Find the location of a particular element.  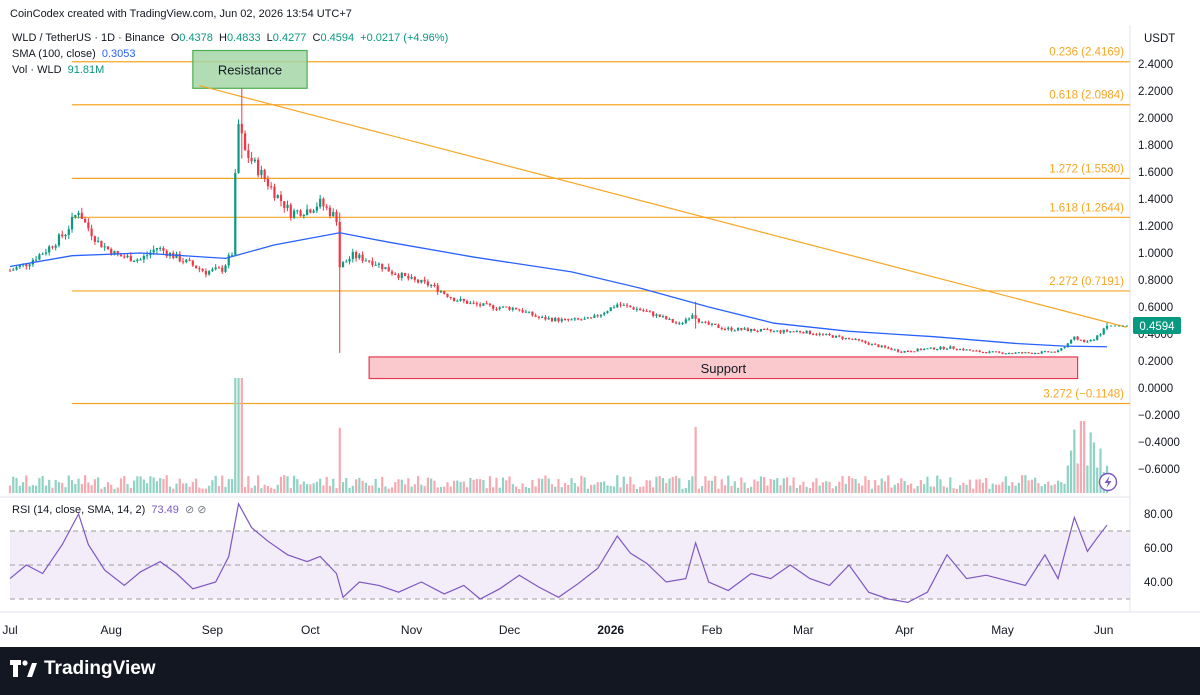

time-tick-label: Mar is located at coordinates (803, 630).